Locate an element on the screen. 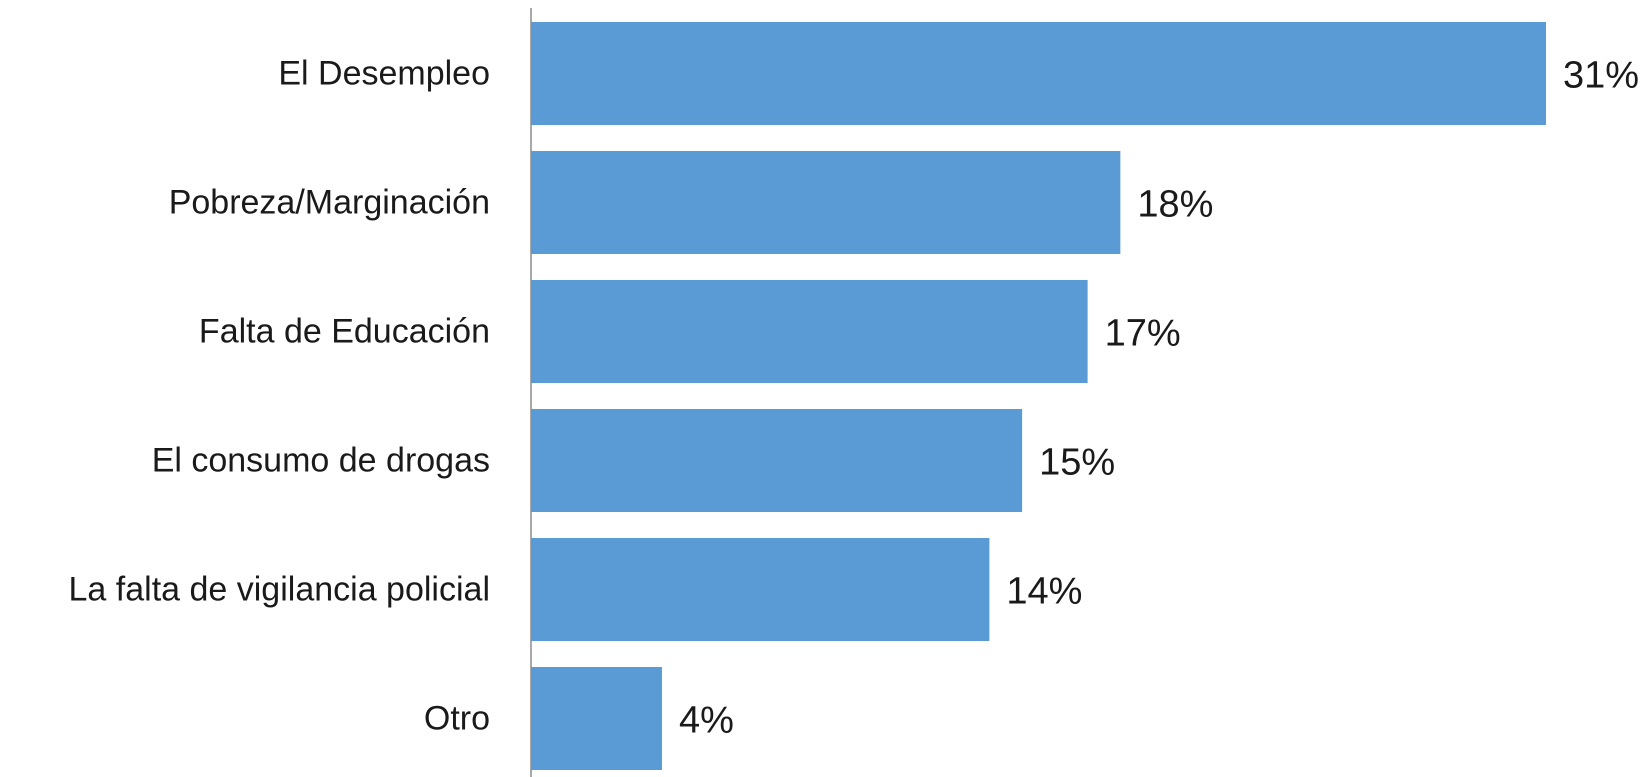 The image size is (1649, 777). bar-falta-de-educacion is located at coordinates (809, 331).